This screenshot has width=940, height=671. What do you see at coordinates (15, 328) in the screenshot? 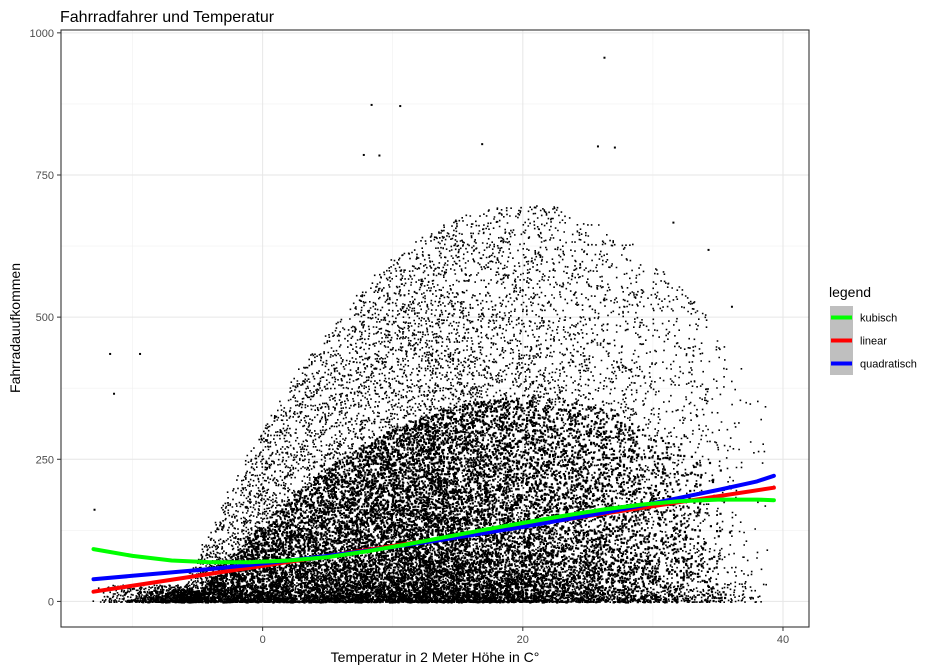
I see `y-axis-title: Fahrradauufkommen` at bounding box center [15, 328].